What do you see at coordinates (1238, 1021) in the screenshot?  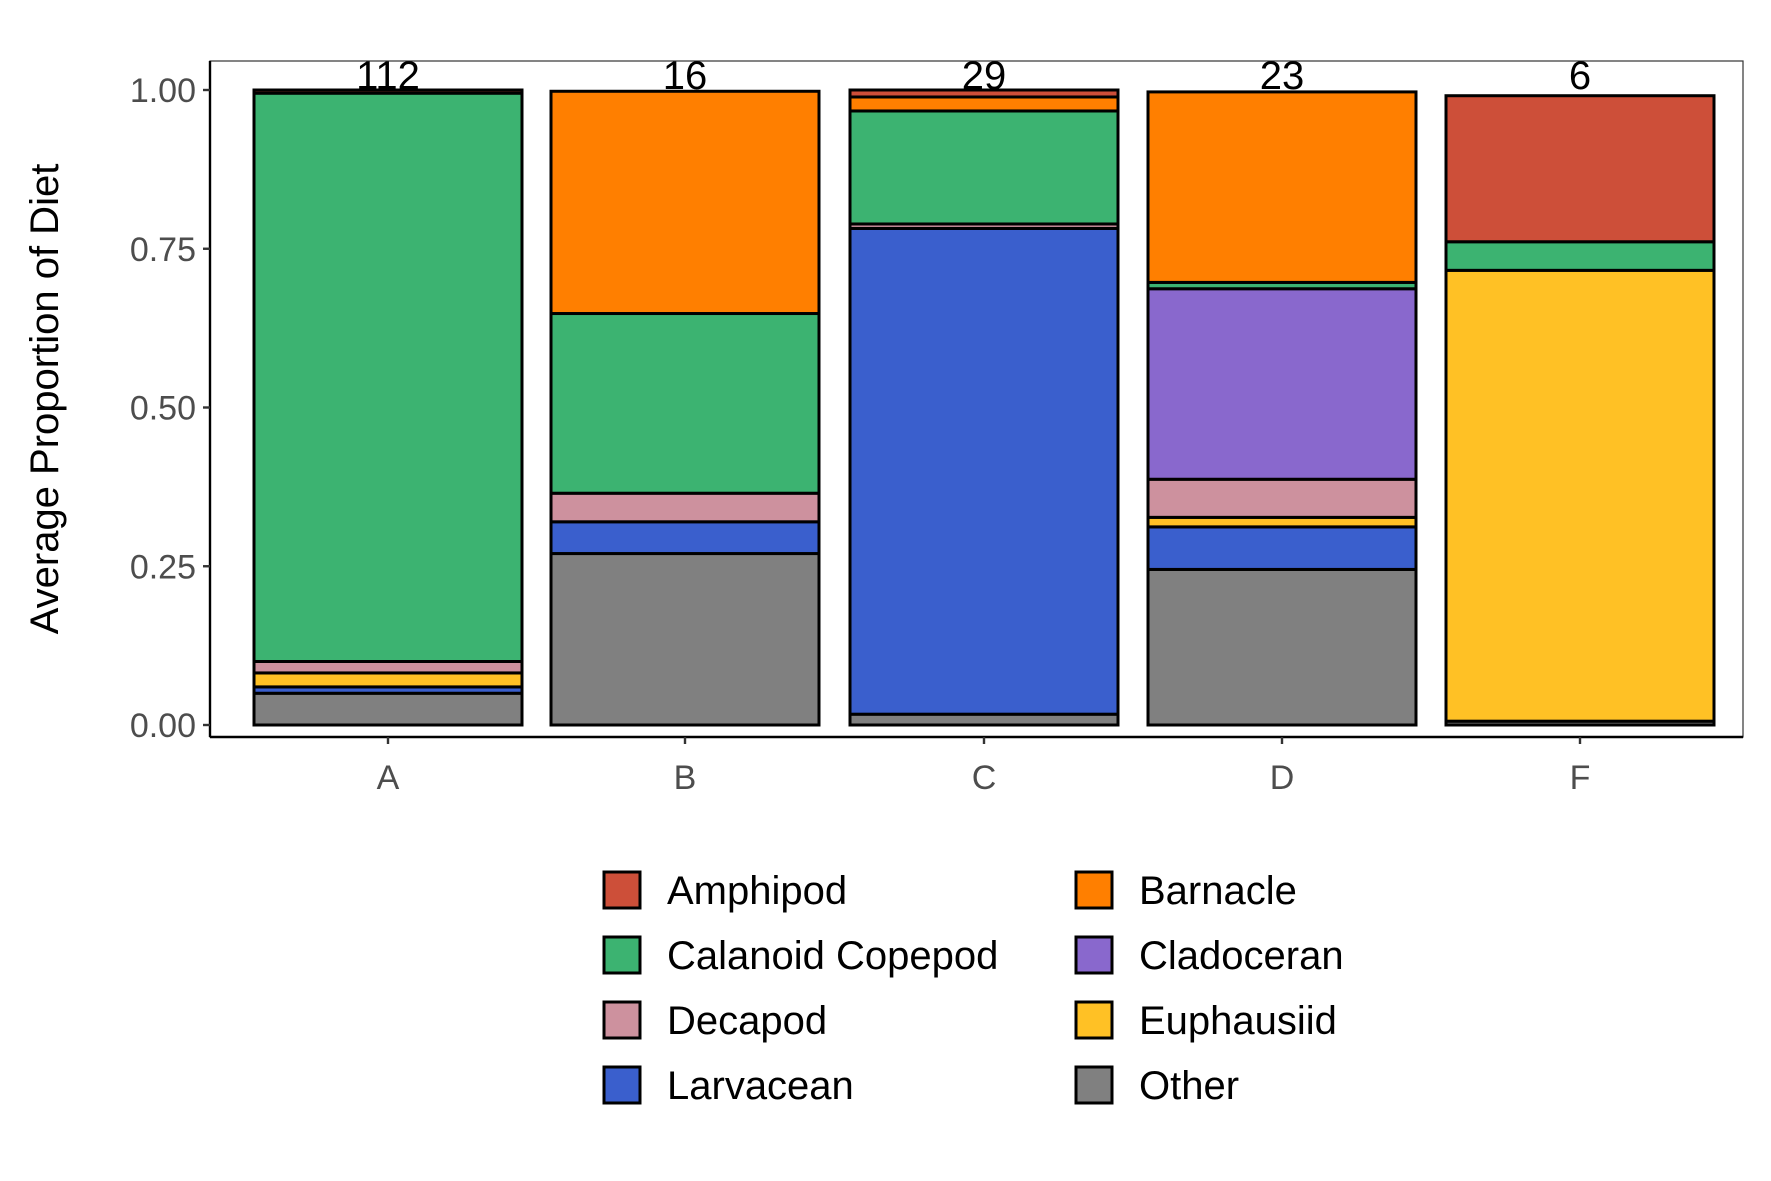 I see `legend-label-euphausiid: Euphausiid` at bounding box center [1238, 1021].